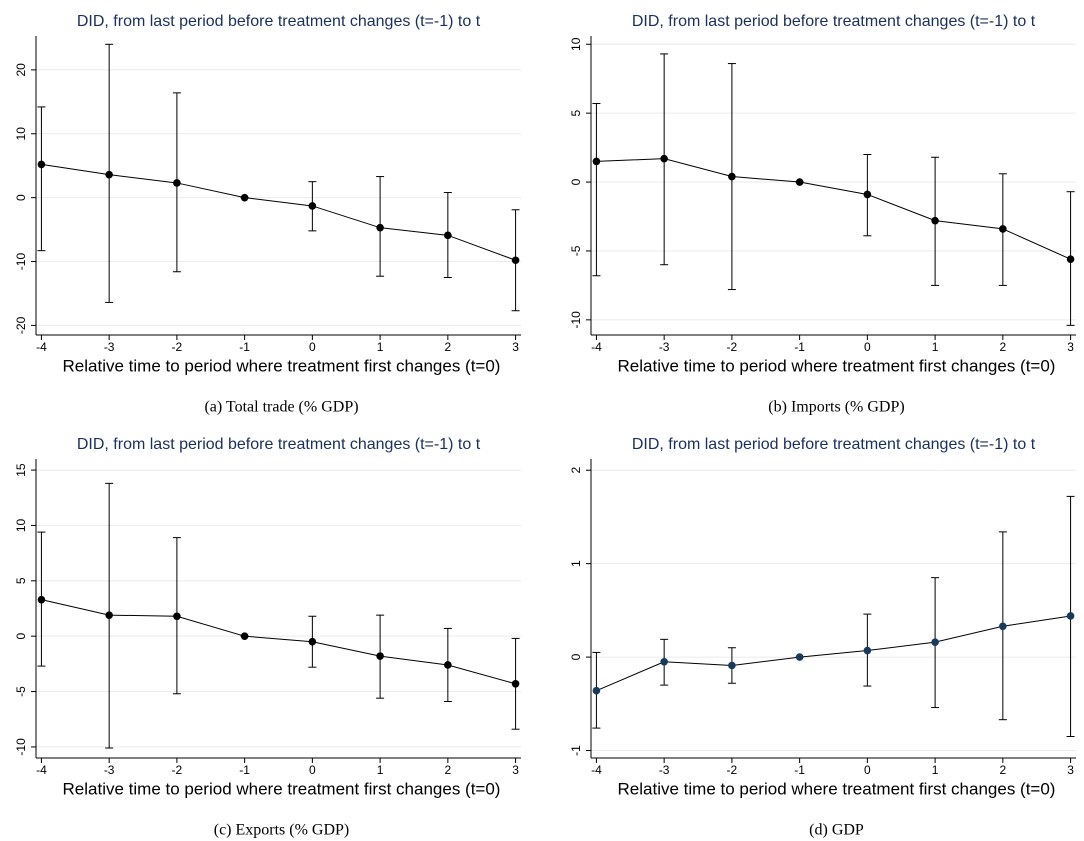 The height and width of the screenshot is (841, 1084). Describe the element at coordinates (21, 470) in the screenshot. I see `y-tick-label: 15` at that location.